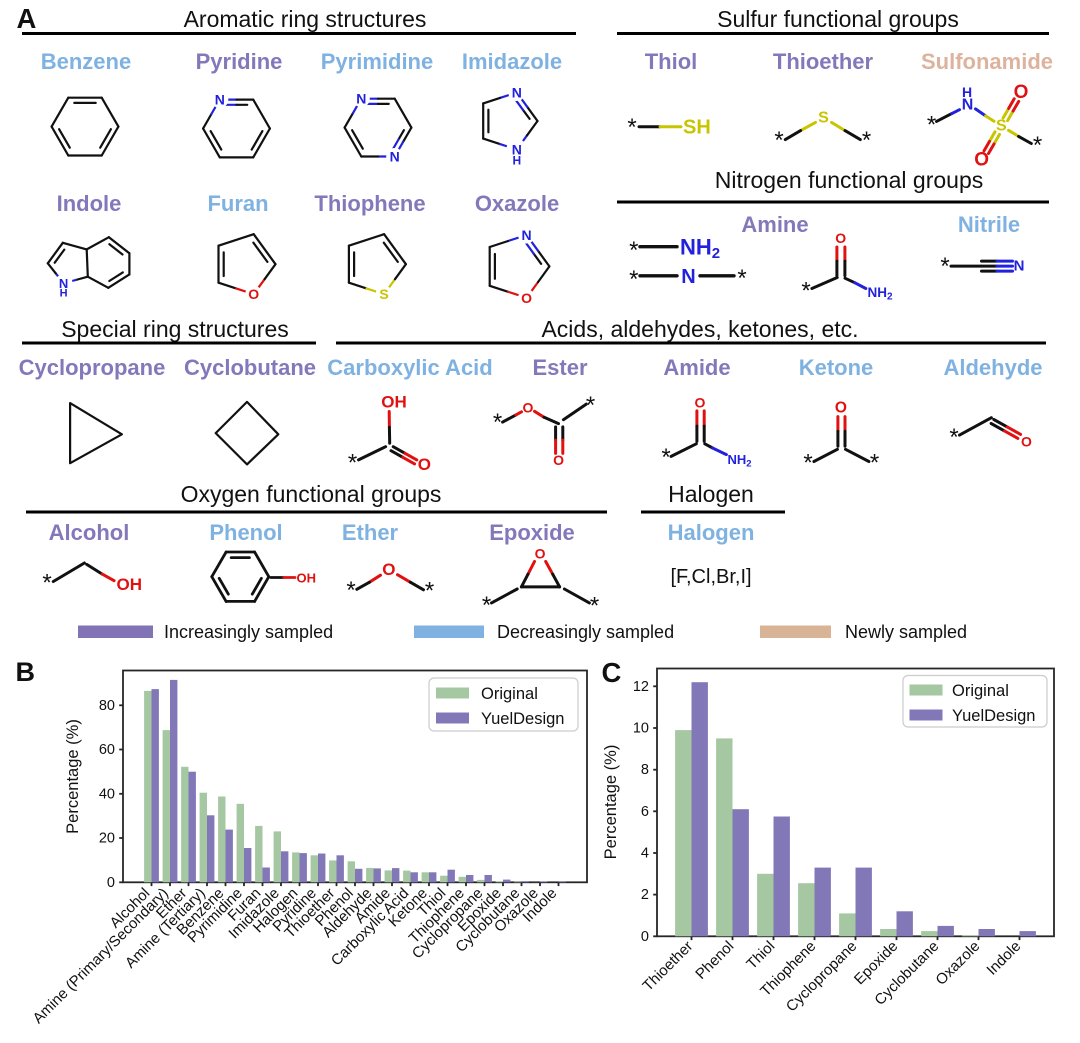  I want to click on svg-text: Alcohol, so click(89, 532).